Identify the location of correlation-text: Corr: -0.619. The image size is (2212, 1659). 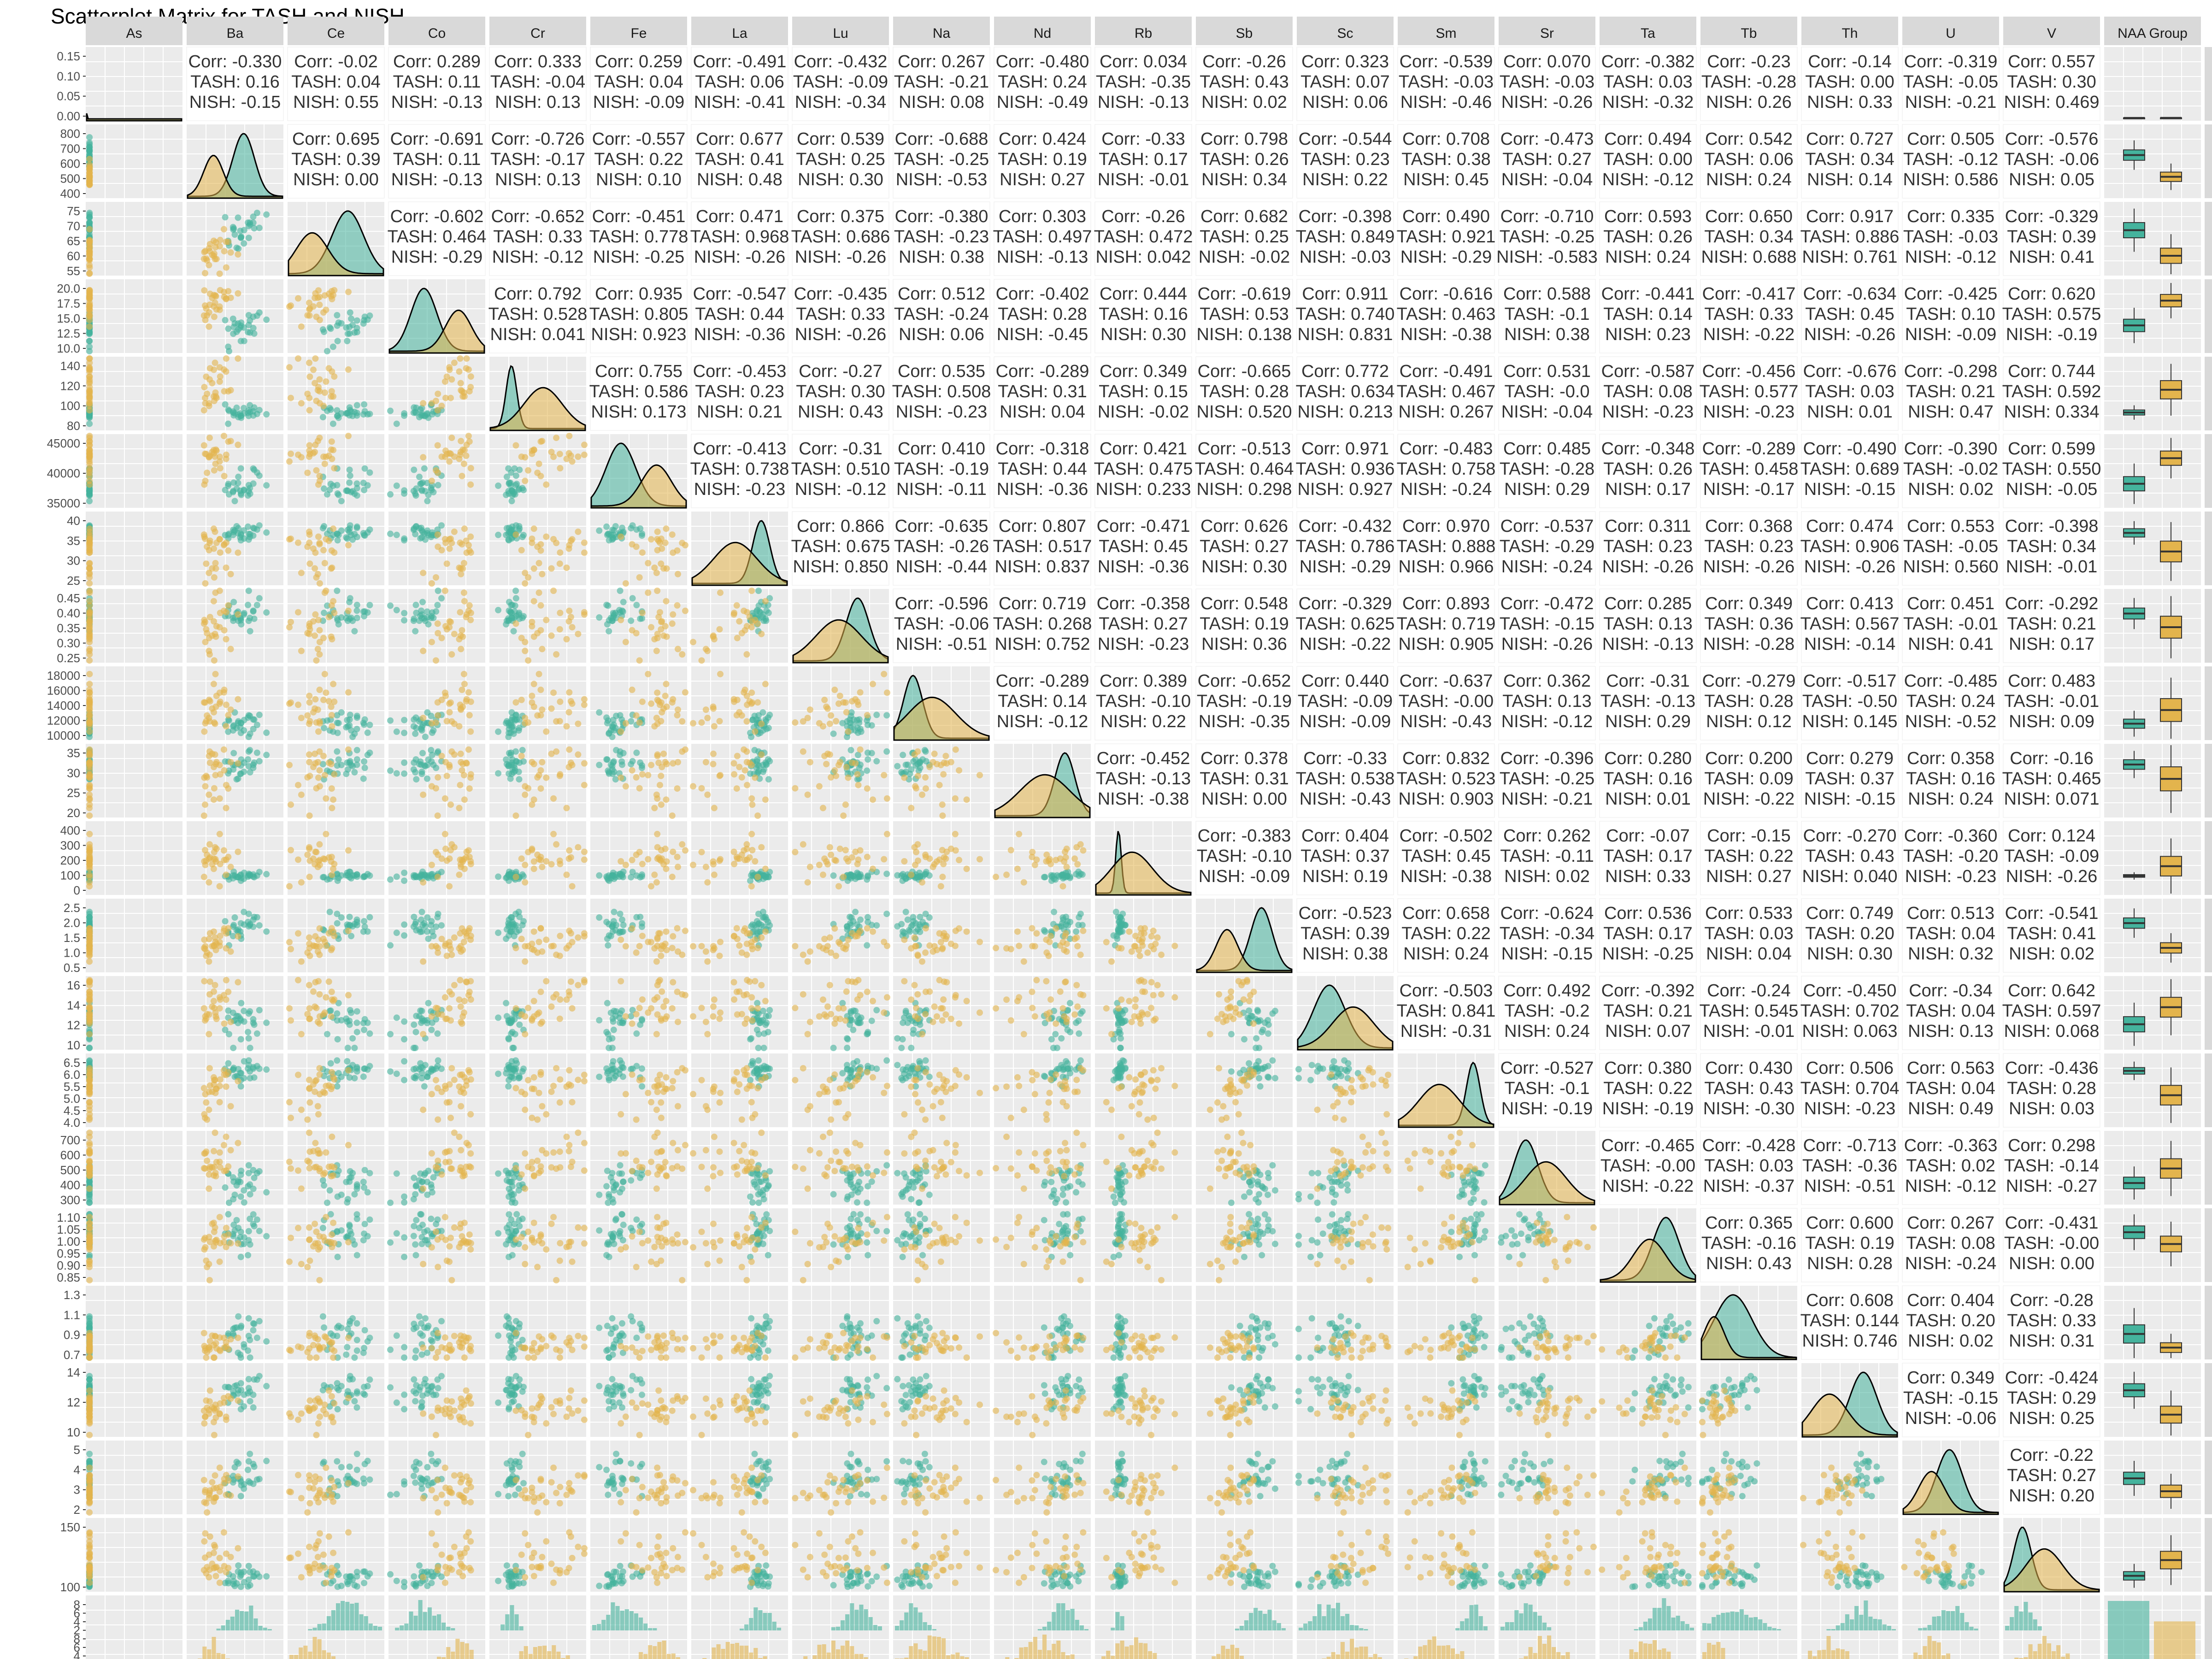
(1244, 294).